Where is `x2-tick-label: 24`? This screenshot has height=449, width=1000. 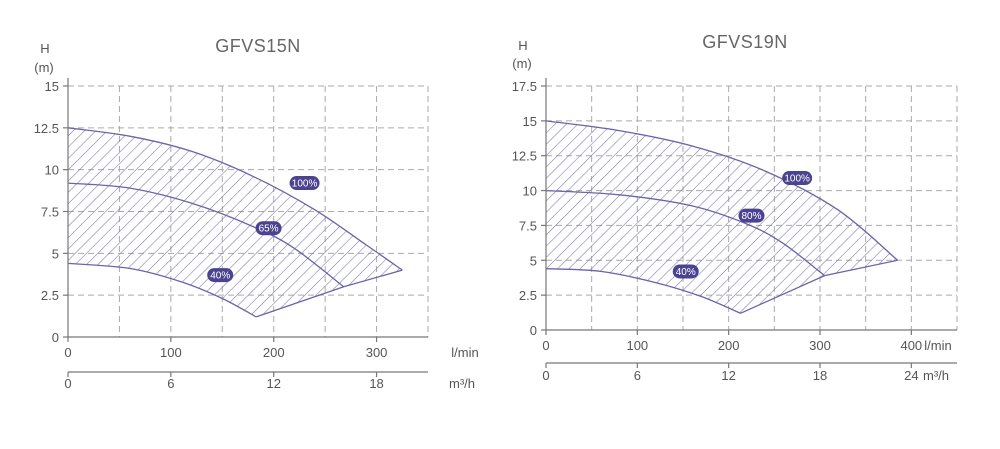 x2-tick-label: 24 is located at coordinates (911, 375).